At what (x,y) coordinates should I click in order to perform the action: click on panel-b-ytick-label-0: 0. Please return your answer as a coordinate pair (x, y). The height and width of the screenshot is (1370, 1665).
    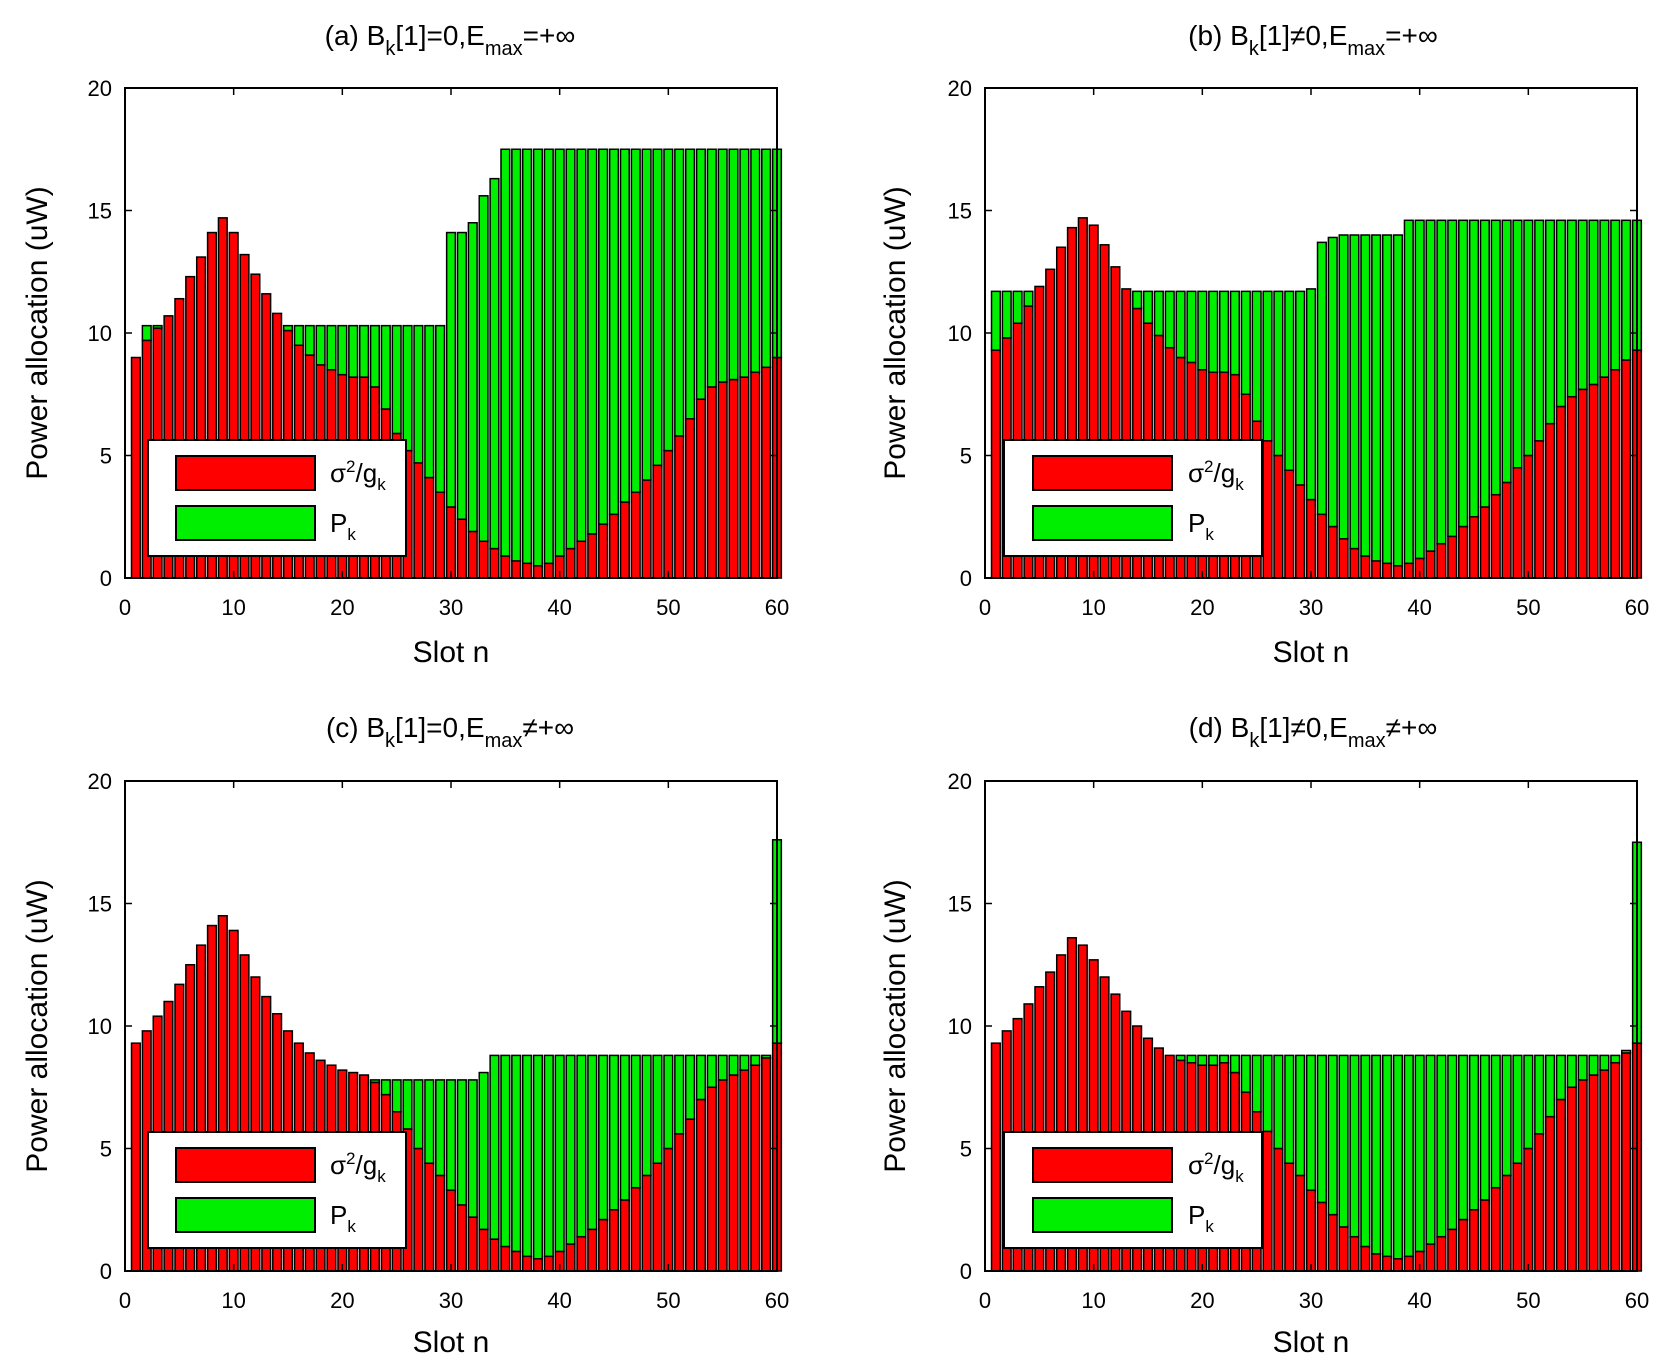
    Looking at the image, I should click on (966, 578).